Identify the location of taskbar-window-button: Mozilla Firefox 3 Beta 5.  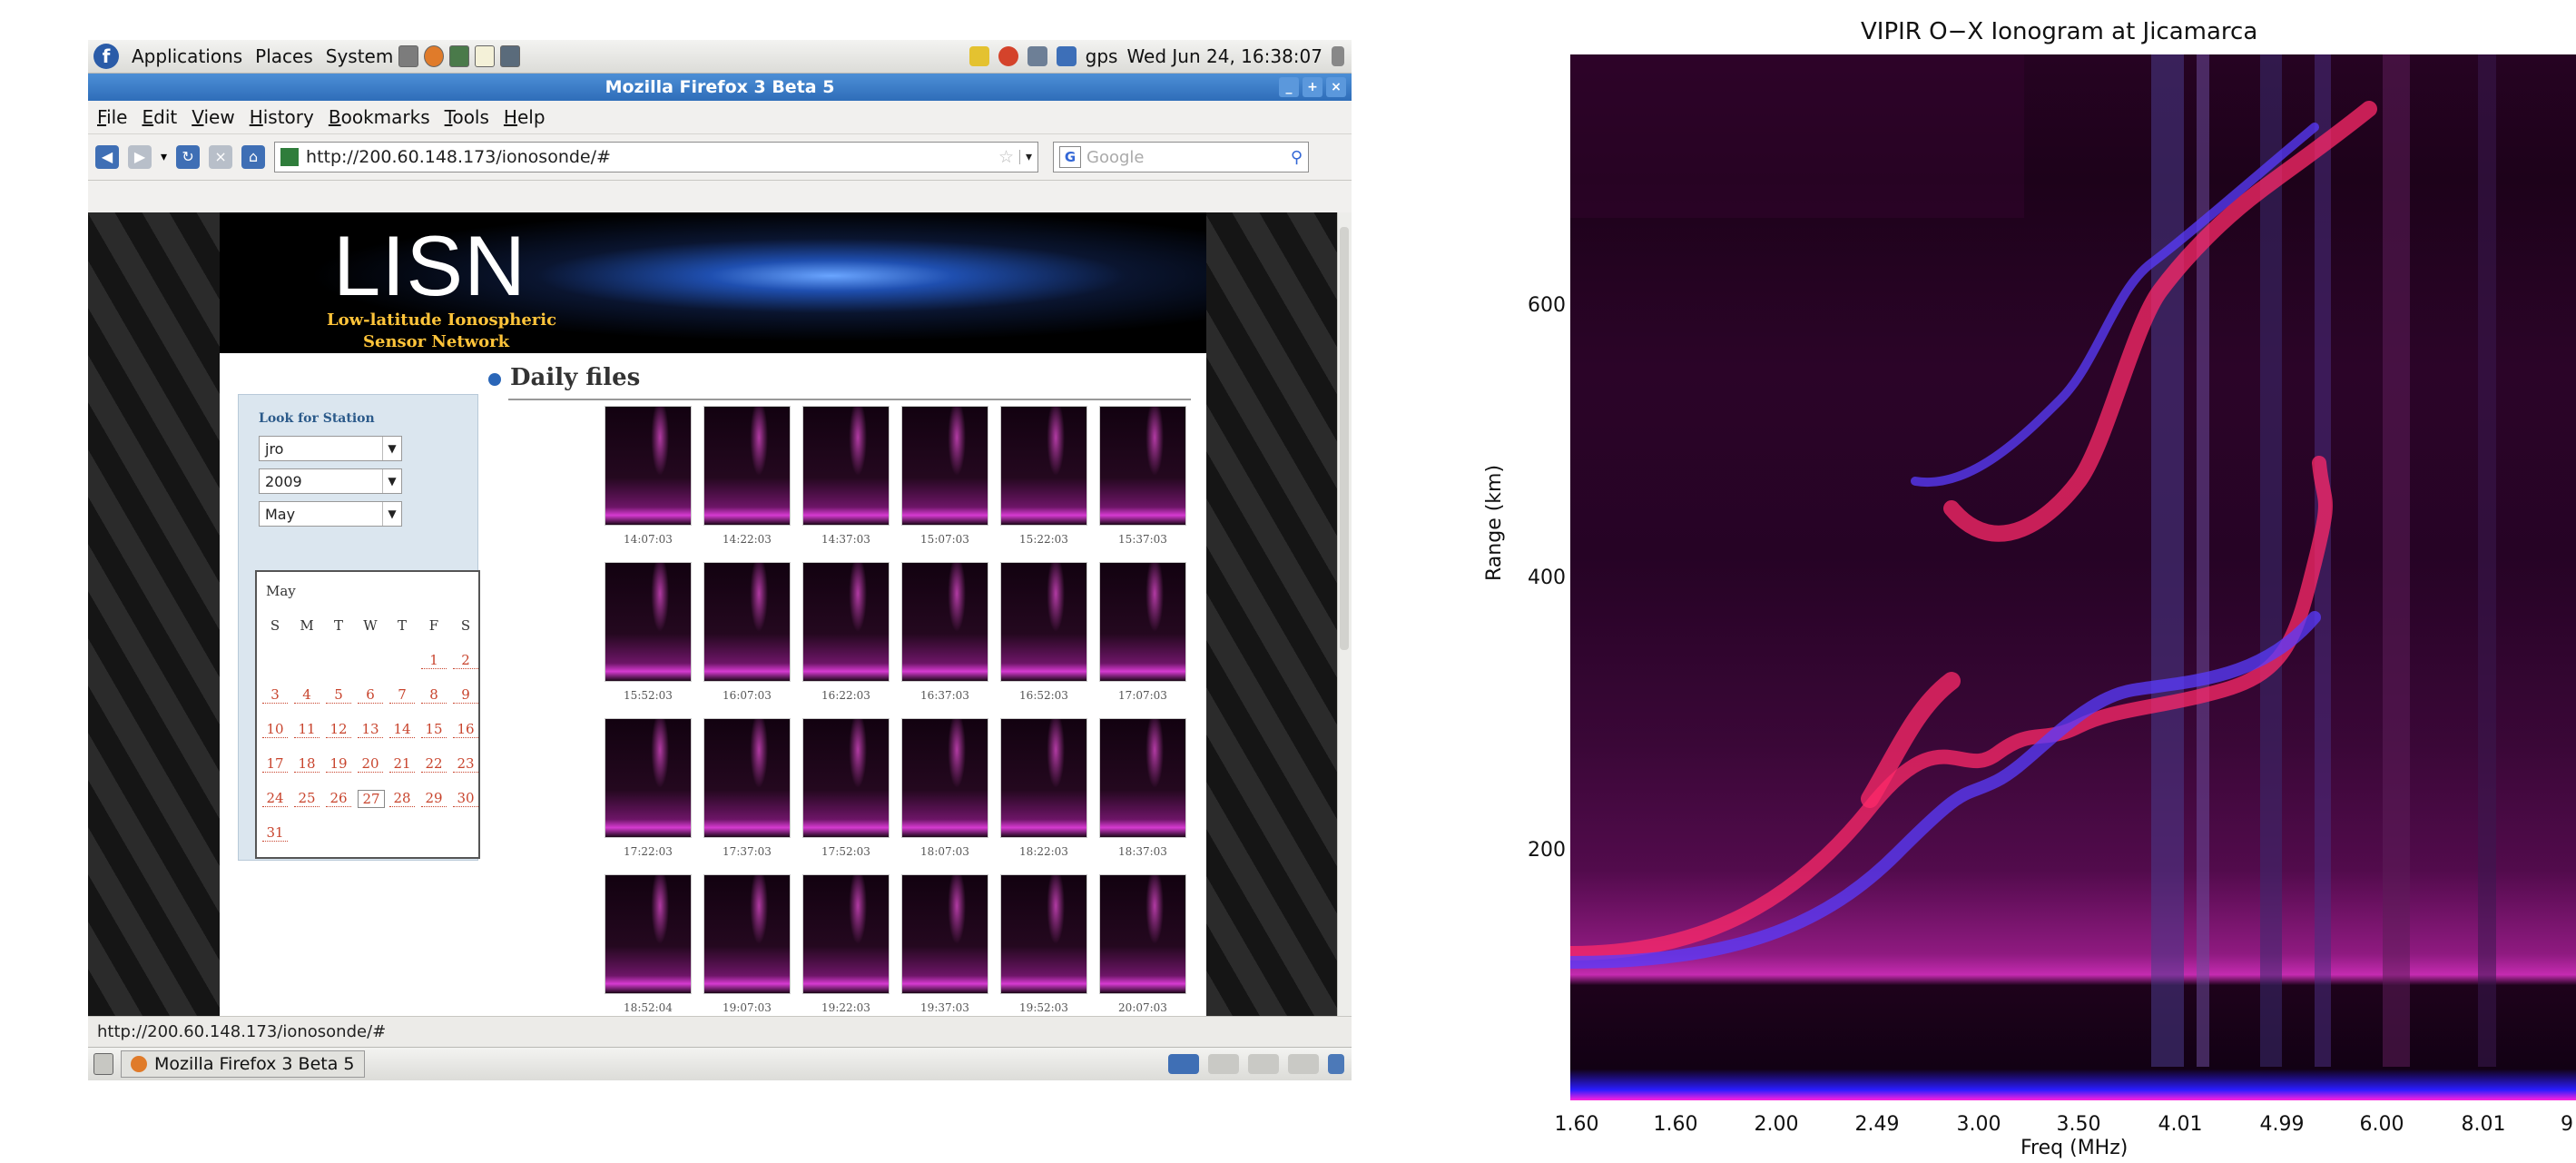
(243, 1064).